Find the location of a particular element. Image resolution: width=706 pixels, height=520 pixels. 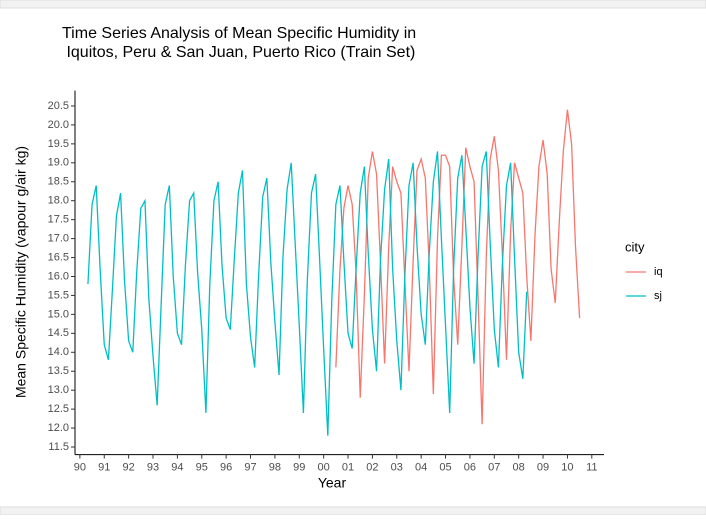

x-tick-label: 04 is located at coordinates (421, 468).